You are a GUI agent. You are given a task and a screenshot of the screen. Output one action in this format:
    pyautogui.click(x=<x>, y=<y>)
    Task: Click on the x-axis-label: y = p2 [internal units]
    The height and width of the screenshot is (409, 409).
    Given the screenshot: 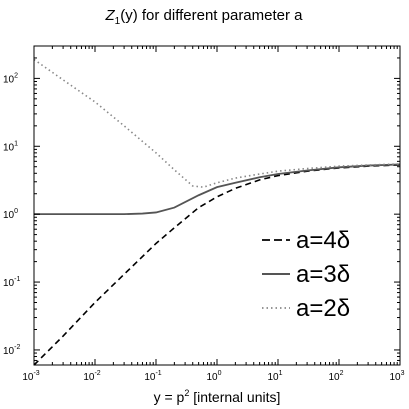 What is the action you would take?
    pyautogui.click(x=217, y=396)
    